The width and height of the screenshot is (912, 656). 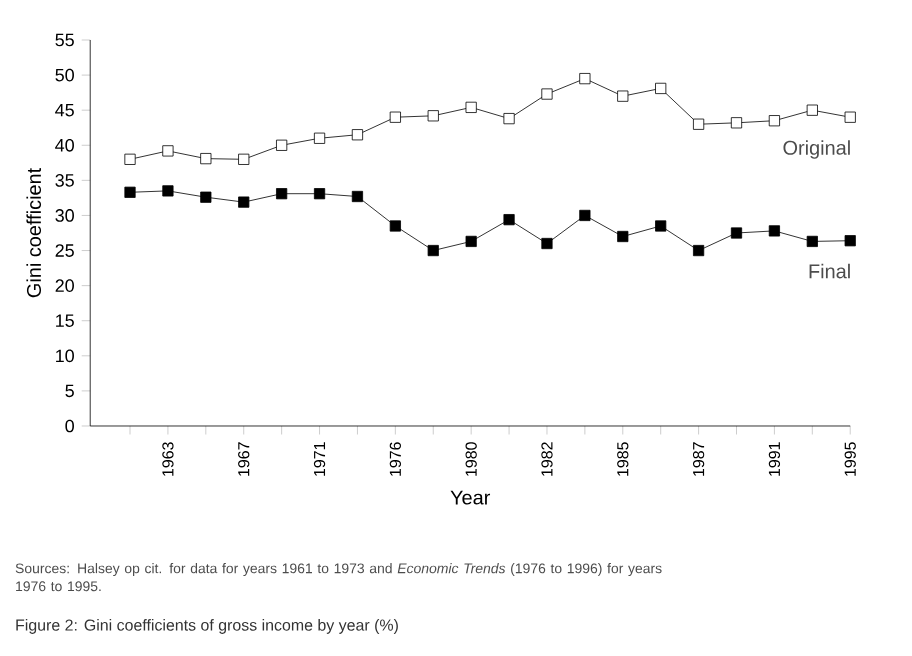 I want to click on y-tick-label: 55, so click(x=64, y=40).